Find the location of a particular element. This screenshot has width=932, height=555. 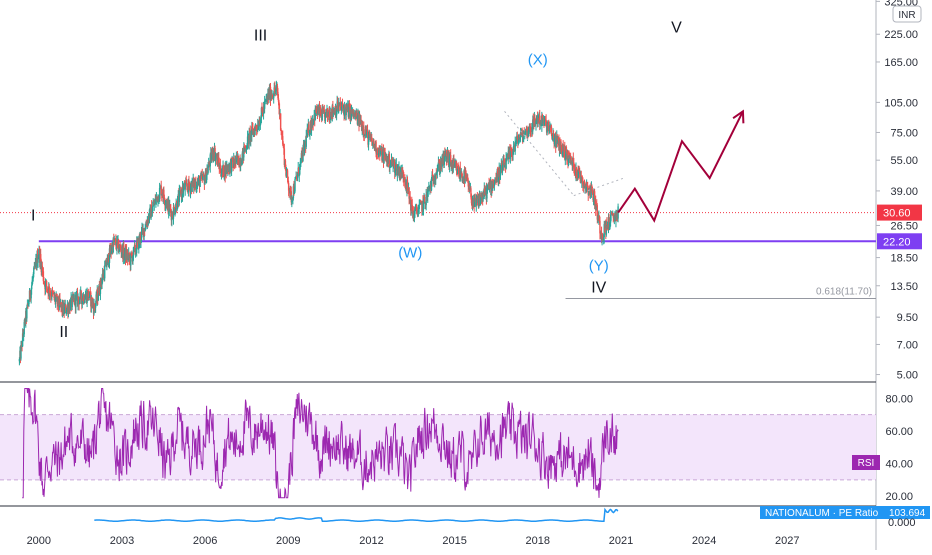

time-tick-label: 2027 is located at coordinates (787, 541).